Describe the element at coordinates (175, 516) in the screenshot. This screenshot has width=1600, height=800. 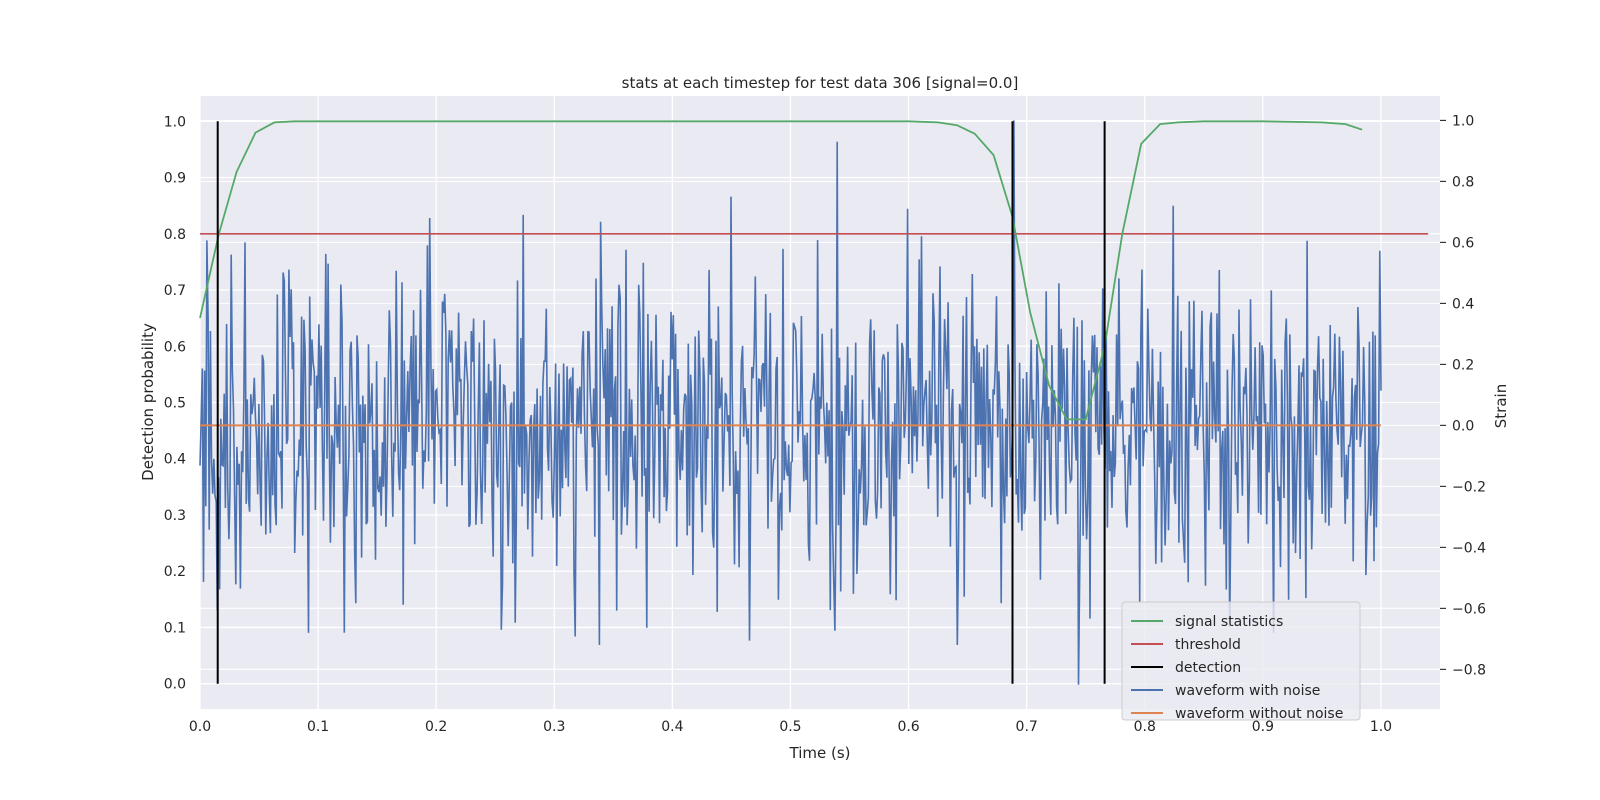
I see `y-left-tick-label: 0.3` at that location.